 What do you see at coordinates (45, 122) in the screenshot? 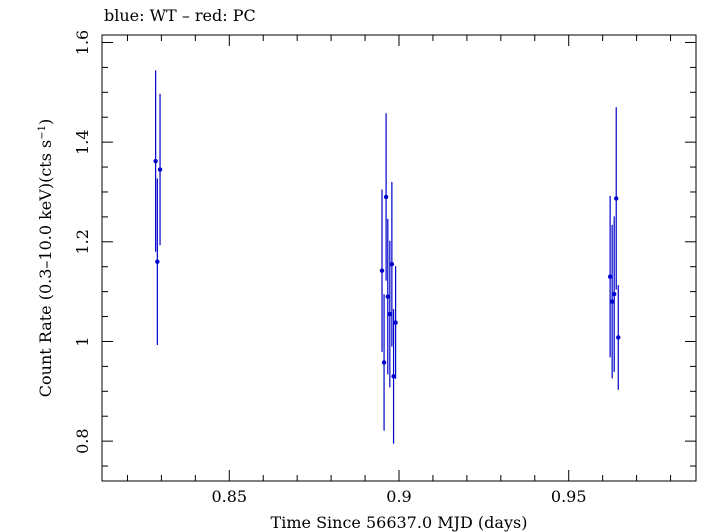
I see `y-axis-label-close: )` at bounding box center [45, 122].